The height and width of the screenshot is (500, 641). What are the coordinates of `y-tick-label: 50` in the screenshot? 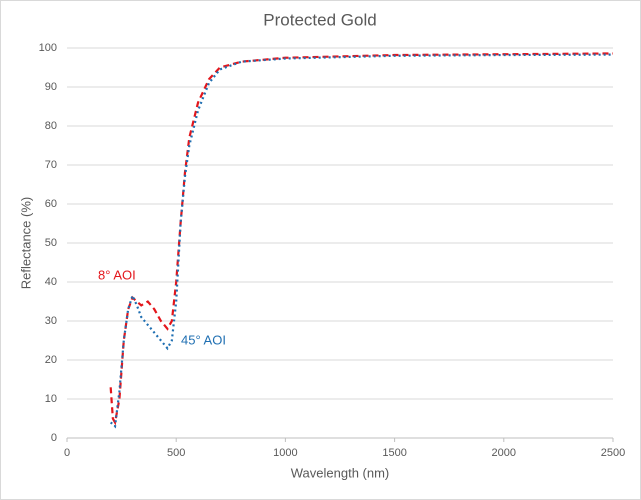 It's located at (51, 243).